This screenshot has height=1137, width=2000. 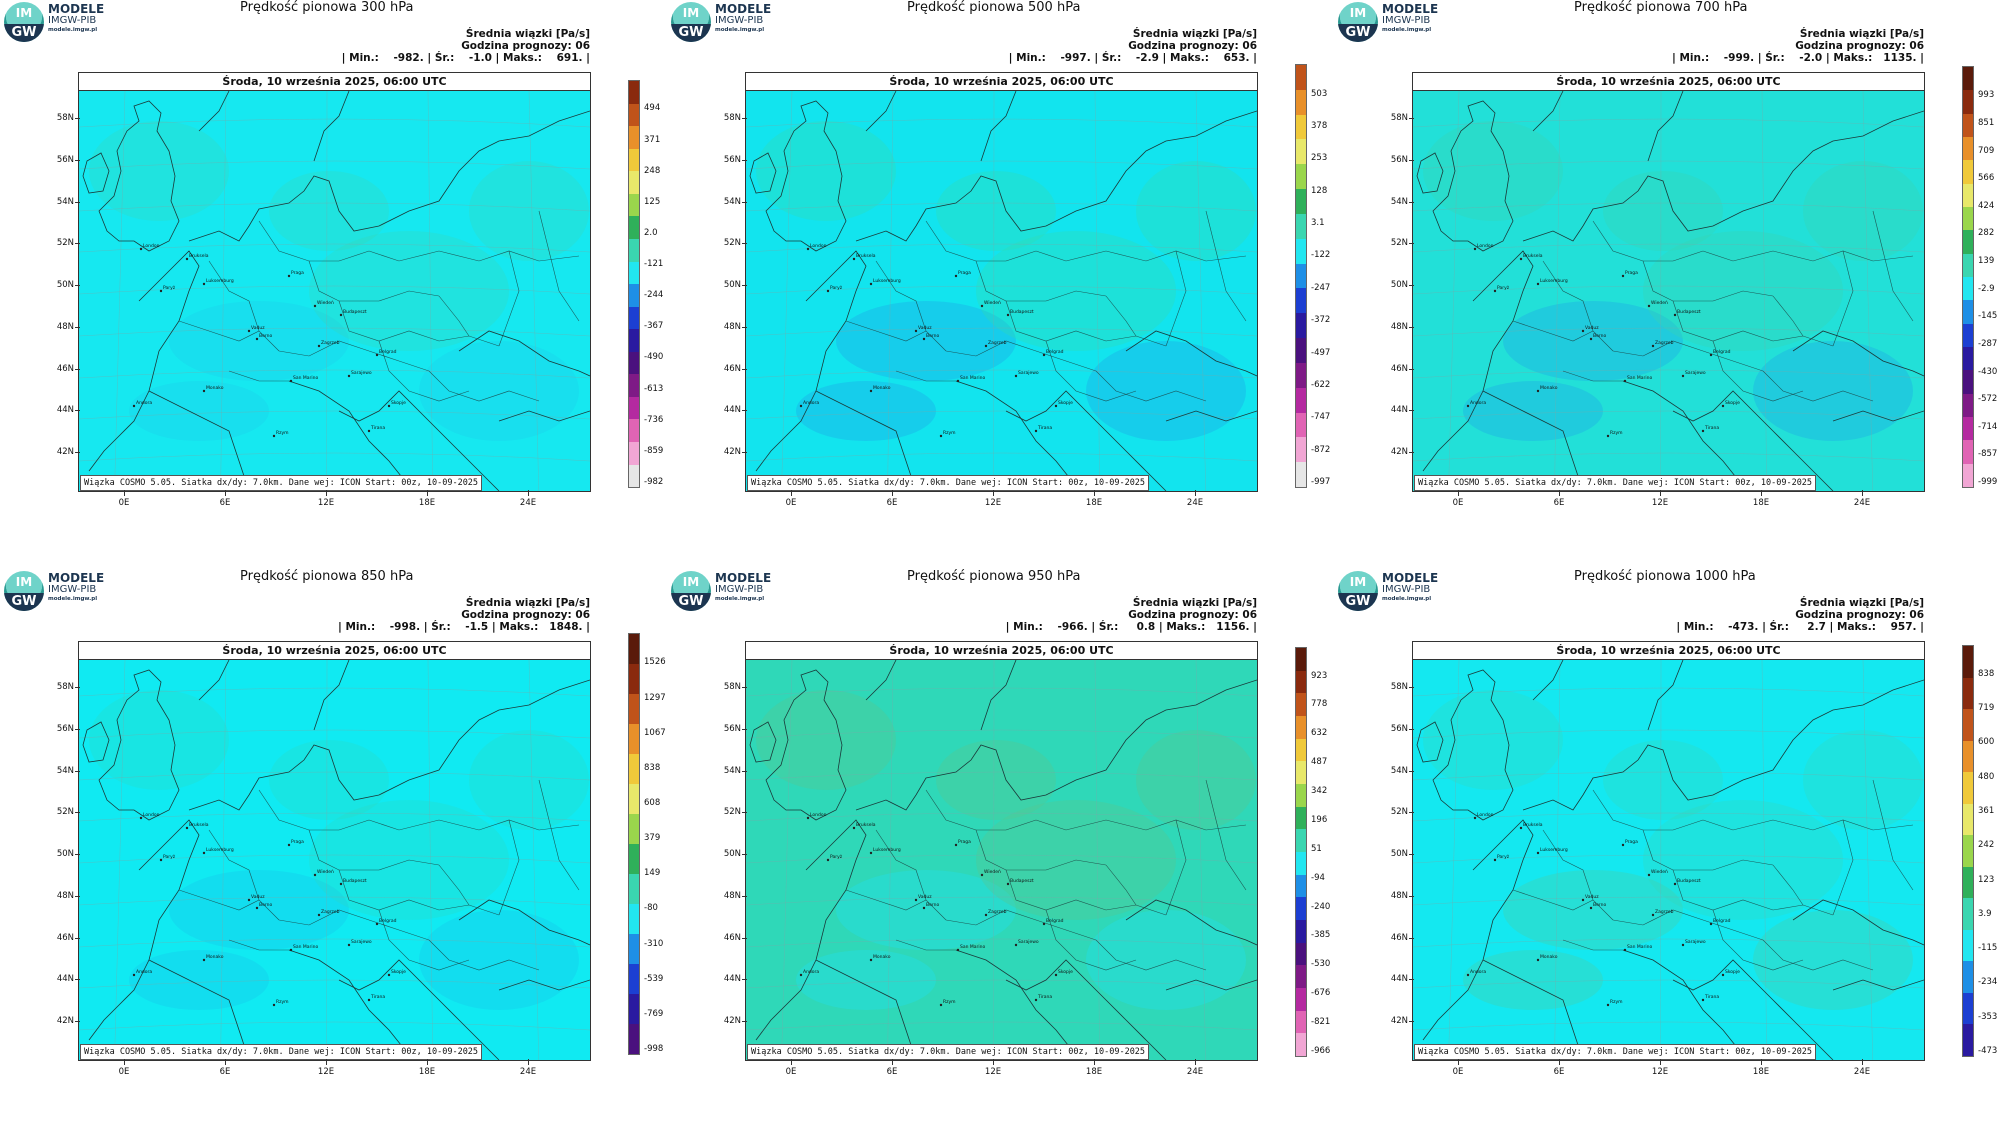 I want to click on latitude-label: 44N, so click(x=1397, y=410).